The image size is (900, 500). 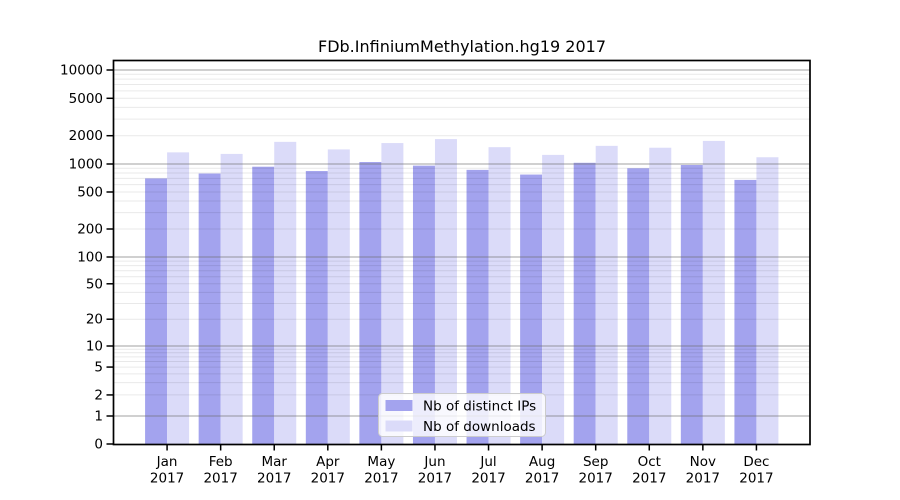 I want to click on bar-distinct-ips-oct, so click(x=638, y=306).